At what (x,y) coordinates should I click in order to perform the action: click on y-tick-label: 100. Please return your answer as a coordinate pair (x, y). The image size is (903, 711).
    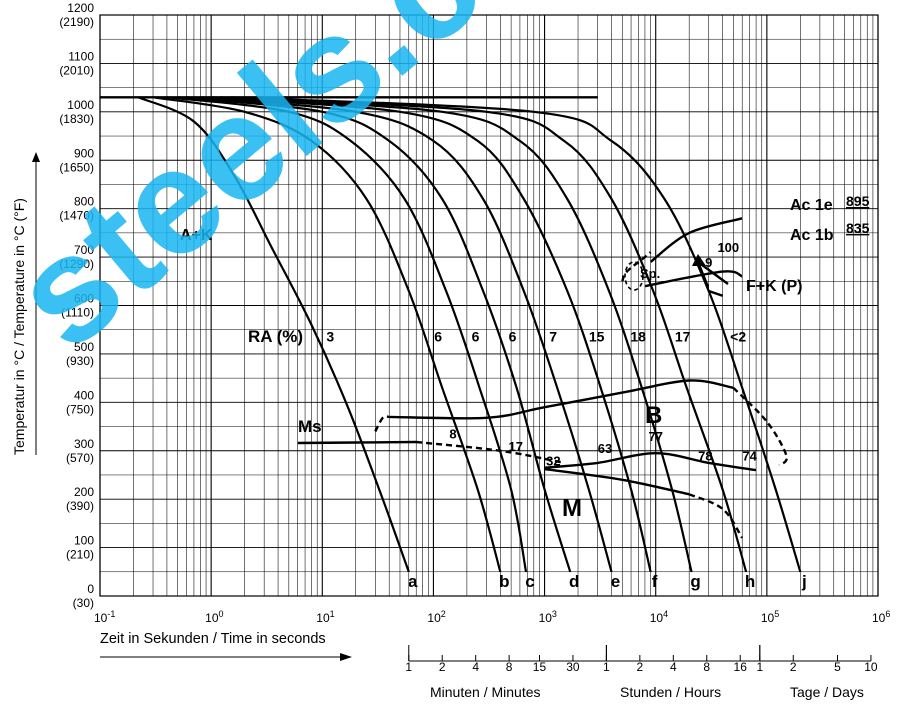
    Looking at the image, I should click on (84, 541).